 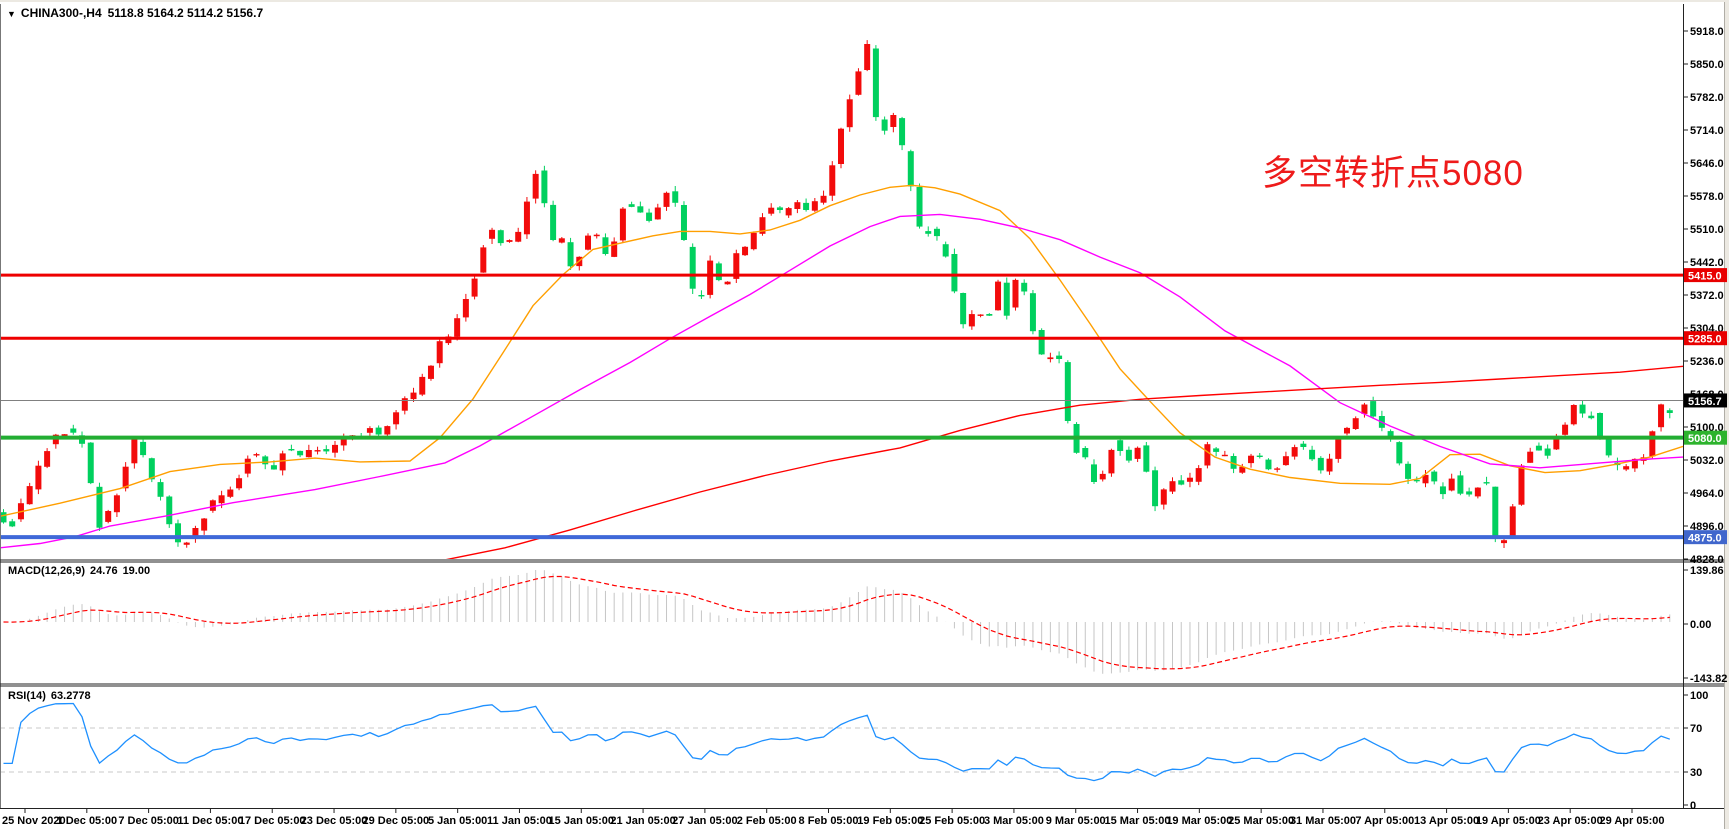 I want to click on price-badge-5285.0: 5285.0, so click(x=1705, y=338).